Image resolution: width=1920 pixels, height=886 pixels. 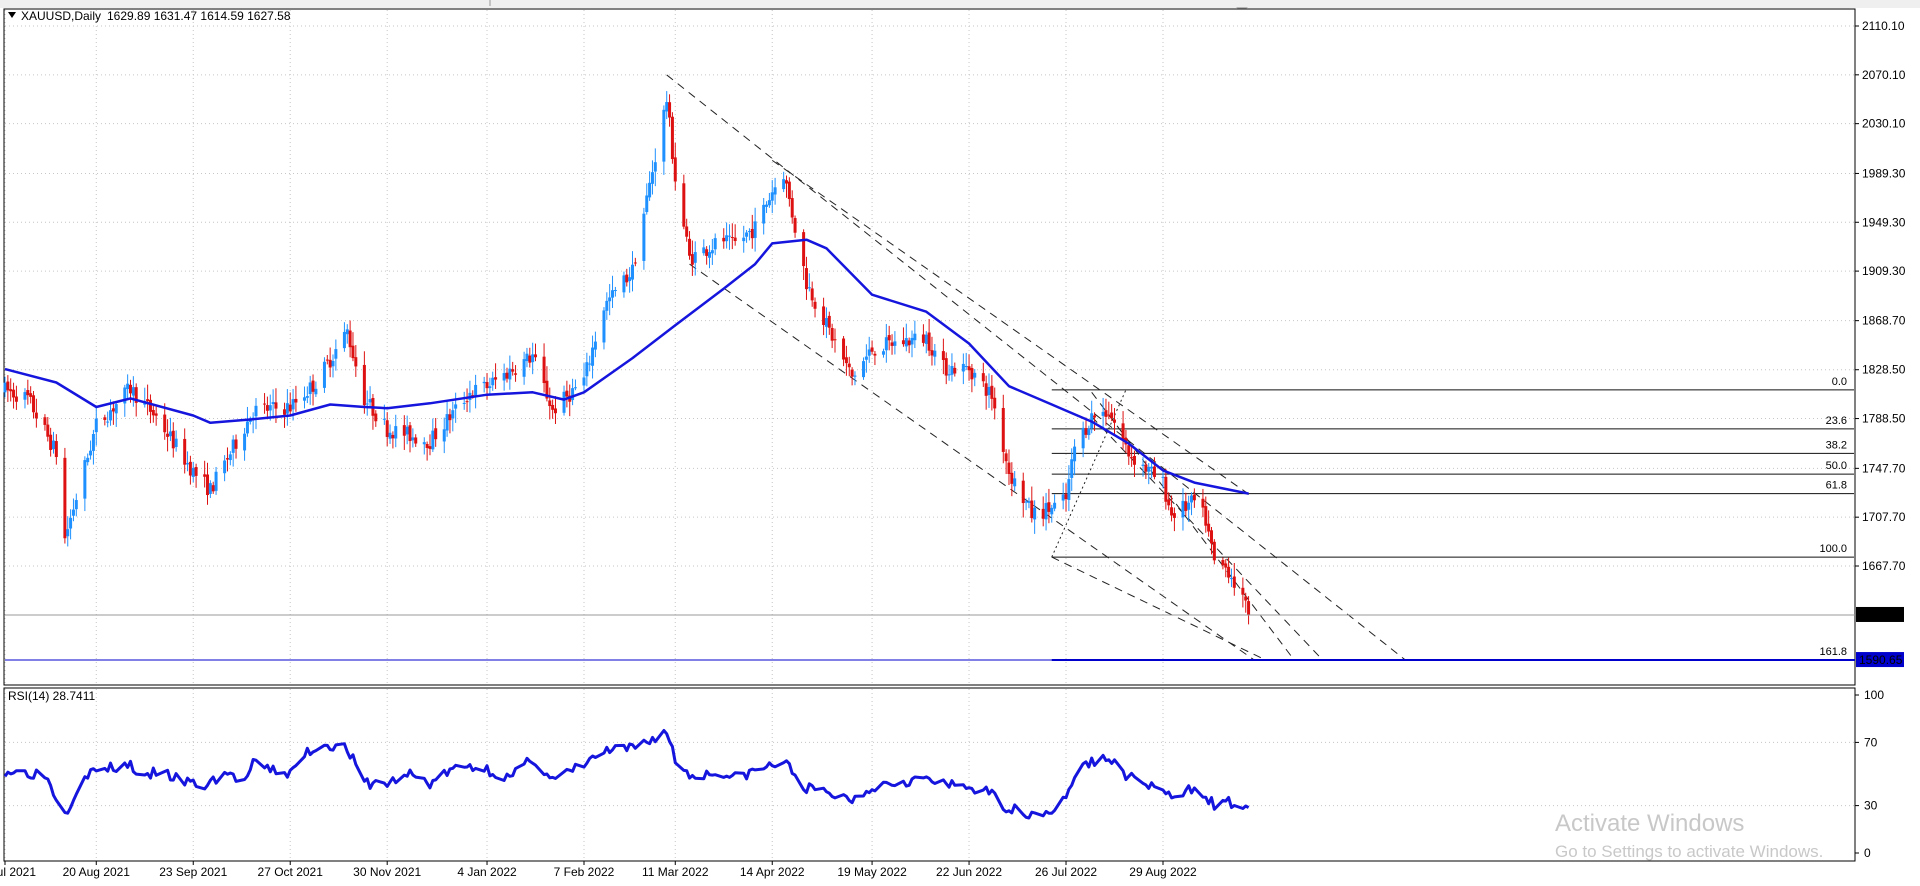 What do you see at coordinates (193, 872) in the screenshot?
I see `time-tick-label: 23 Sep 2021` at bounding box center [193, 872].